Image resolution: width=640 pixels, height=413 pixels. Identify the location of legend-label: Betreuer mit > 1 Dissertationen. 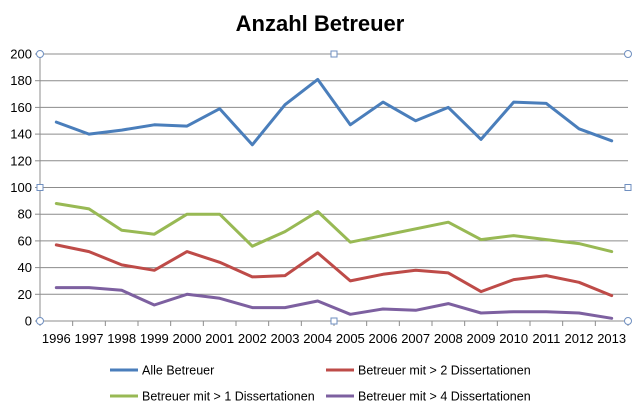
(228, 397).